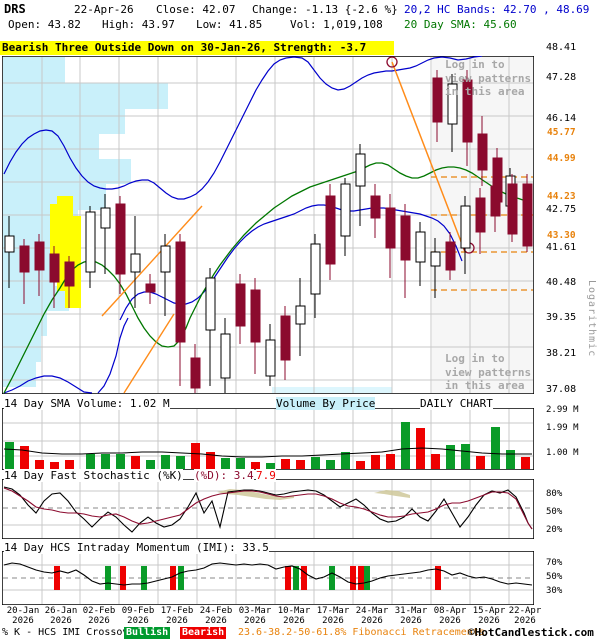  What do you see at coordinates (267, 452) in the screenshot?
I see `volume-sma-line` at bounding box center [267, 452].